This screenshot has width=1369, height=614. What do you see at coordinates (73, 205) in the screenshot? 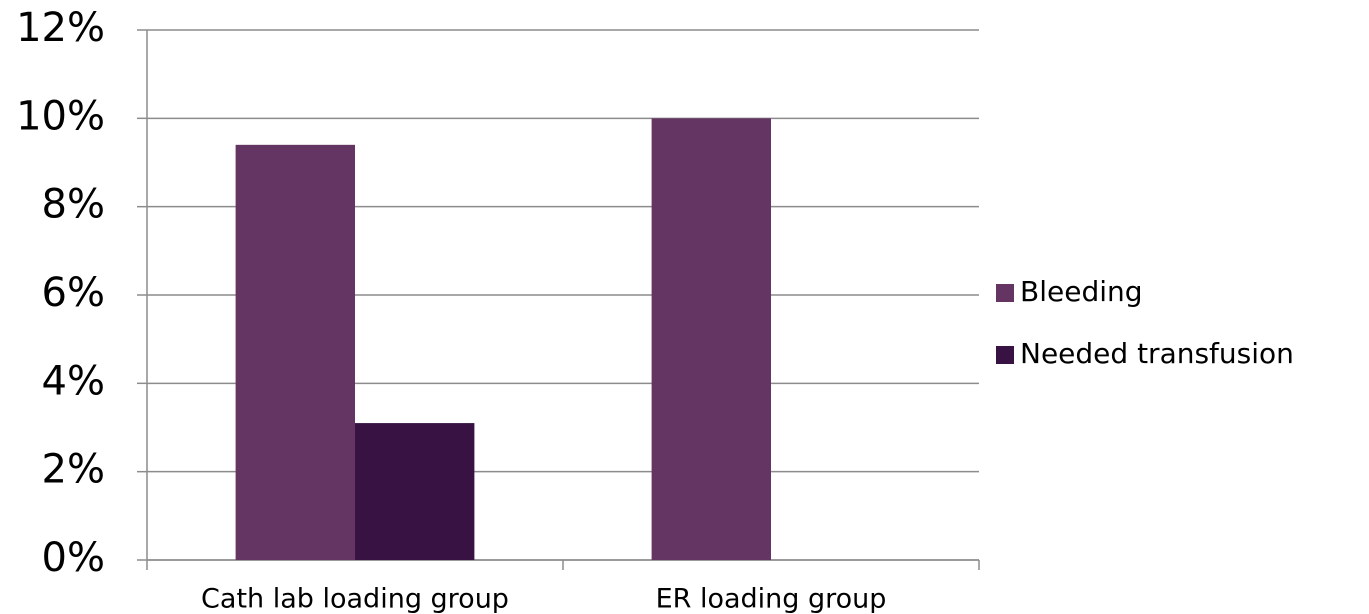
I see `y-tick-label: 8%` at bounding box center [73, 205].